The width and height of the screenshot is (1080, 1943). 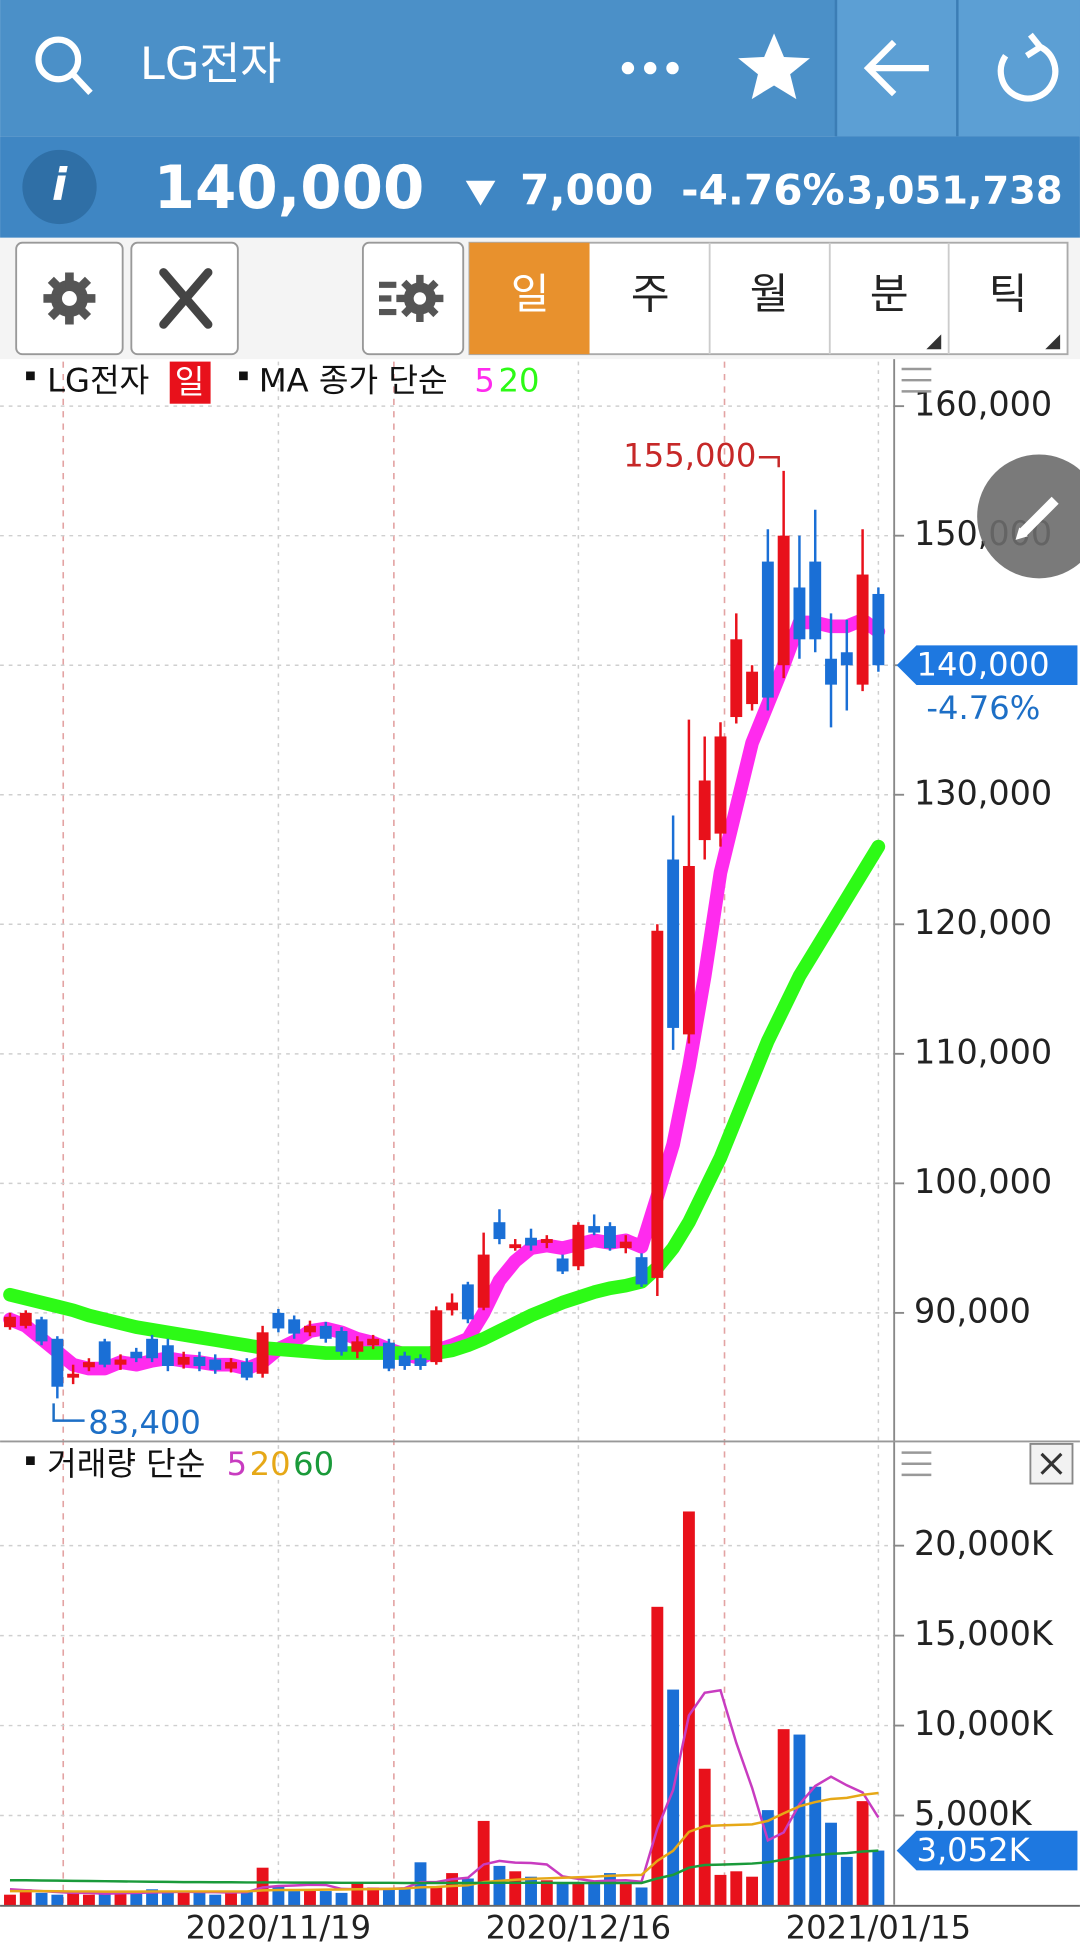 What do you see at coordinates (983, 1051) in the screenshot?
I see `y-tick-label: 110,000` at bounding box center [983, 1051].